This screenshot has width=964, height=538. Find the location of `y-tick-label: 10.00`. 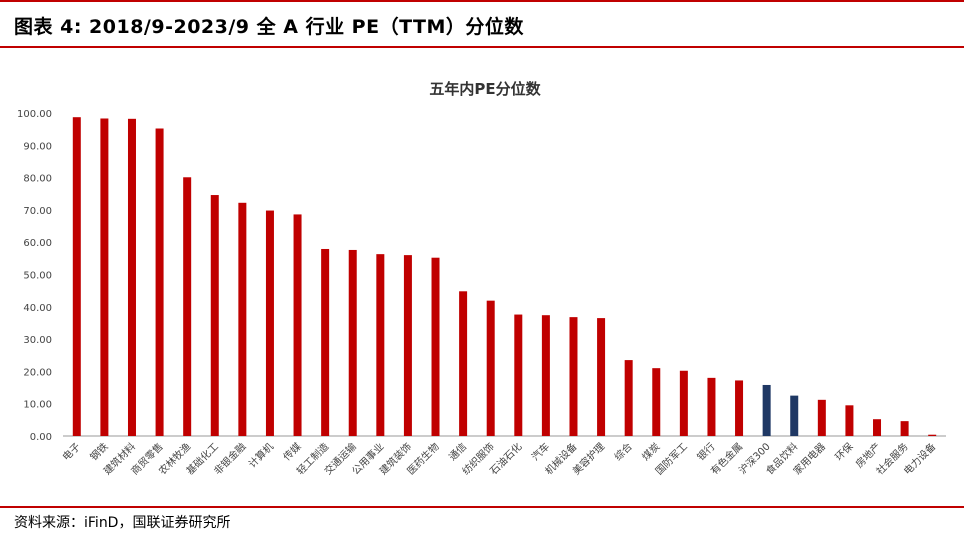

y-tick-label: 10.00 is located at coordinates (37, 405).